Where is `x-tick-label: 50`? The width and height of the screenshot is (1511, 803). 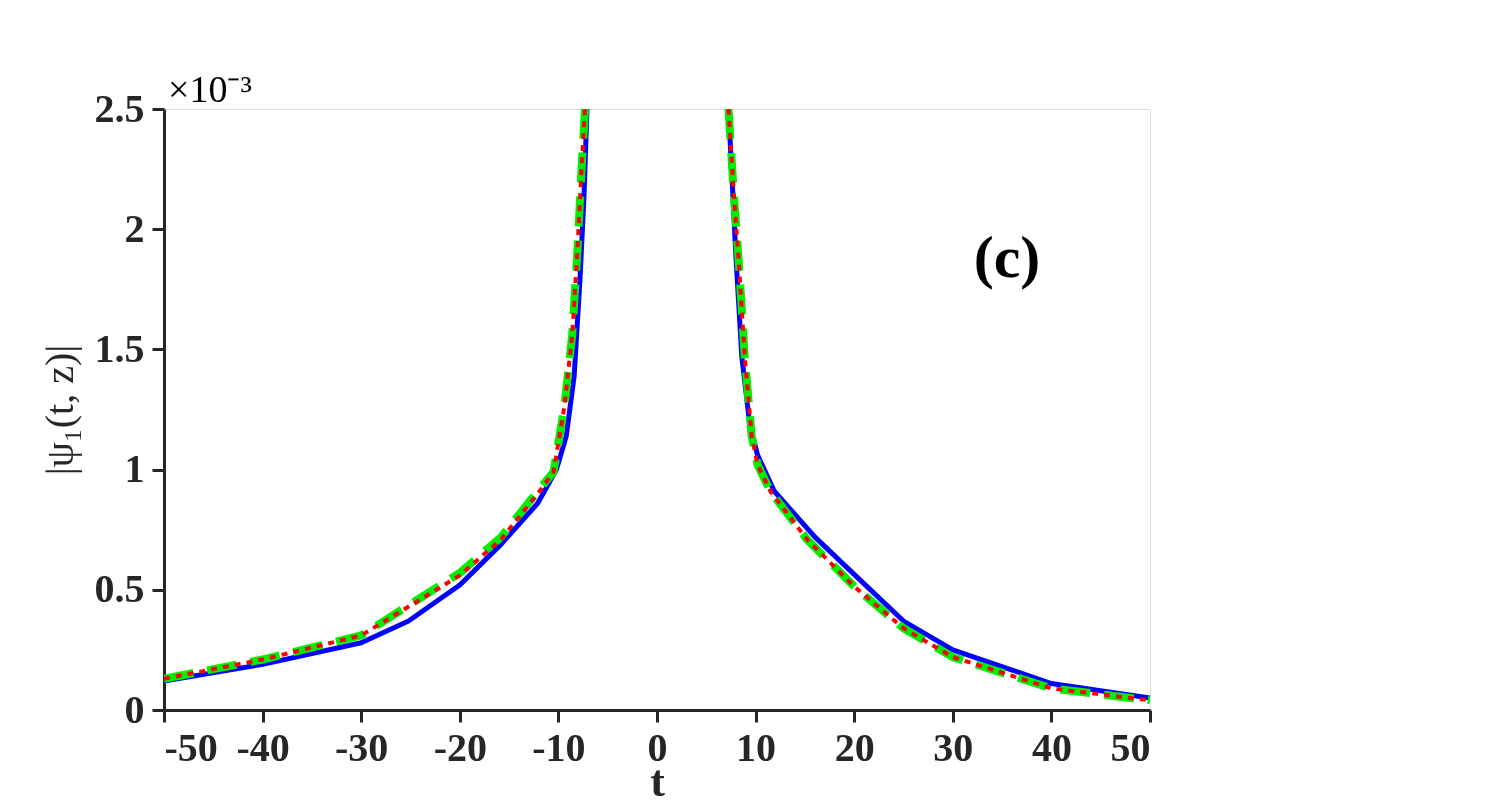
x-tick-label: 50 is located at coordinates (1130, 747).